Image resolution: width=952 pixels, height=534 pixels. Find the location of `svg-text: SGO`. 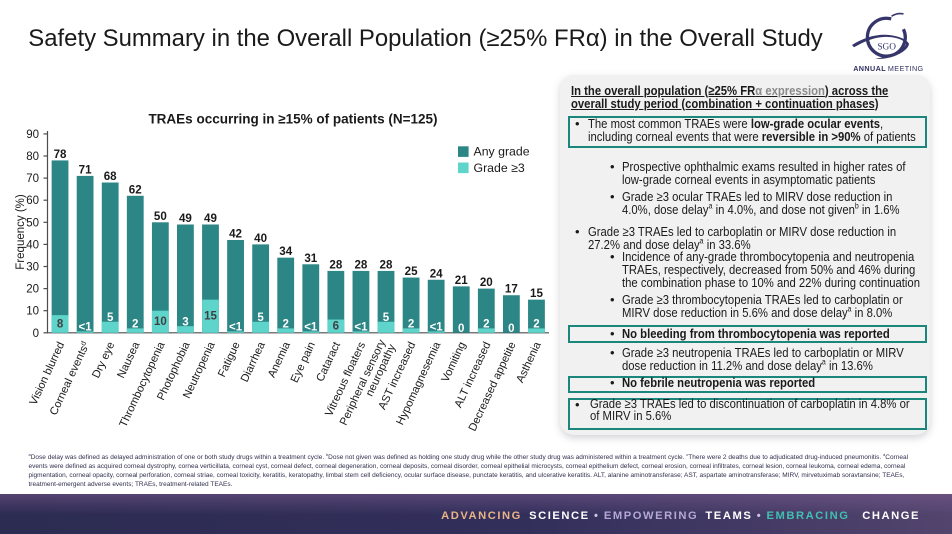

svg-text: SGO is located at coordinates (886, 48).